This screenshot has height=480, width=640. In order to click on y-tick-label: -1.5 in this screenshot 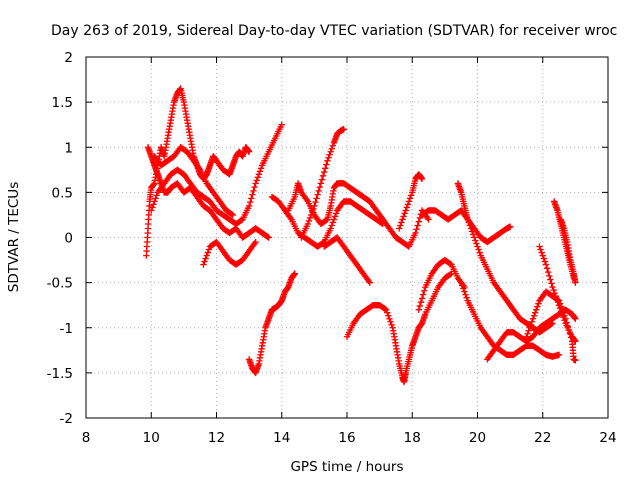, I will do `click(60, 374)`.